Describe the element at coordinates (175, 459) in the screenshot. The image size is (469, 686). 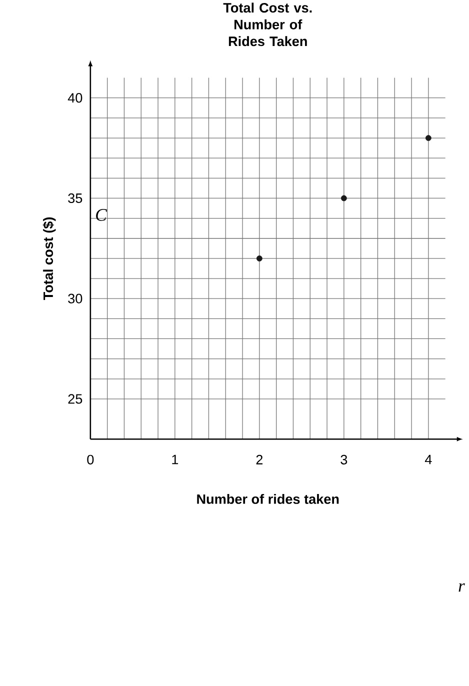
I see `x-tick-label: 1` at that location.